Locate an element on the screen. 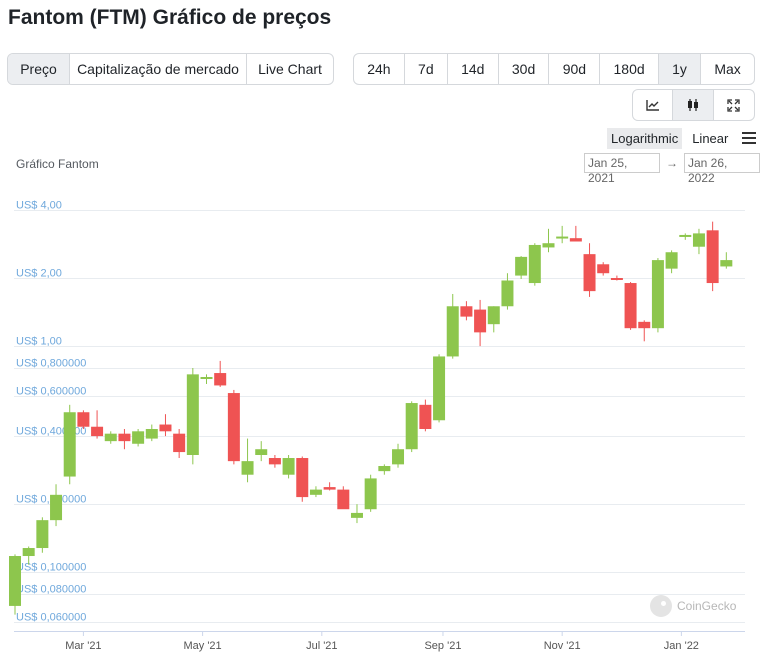  range-7d: 7d is located at coordinates (426, 69).